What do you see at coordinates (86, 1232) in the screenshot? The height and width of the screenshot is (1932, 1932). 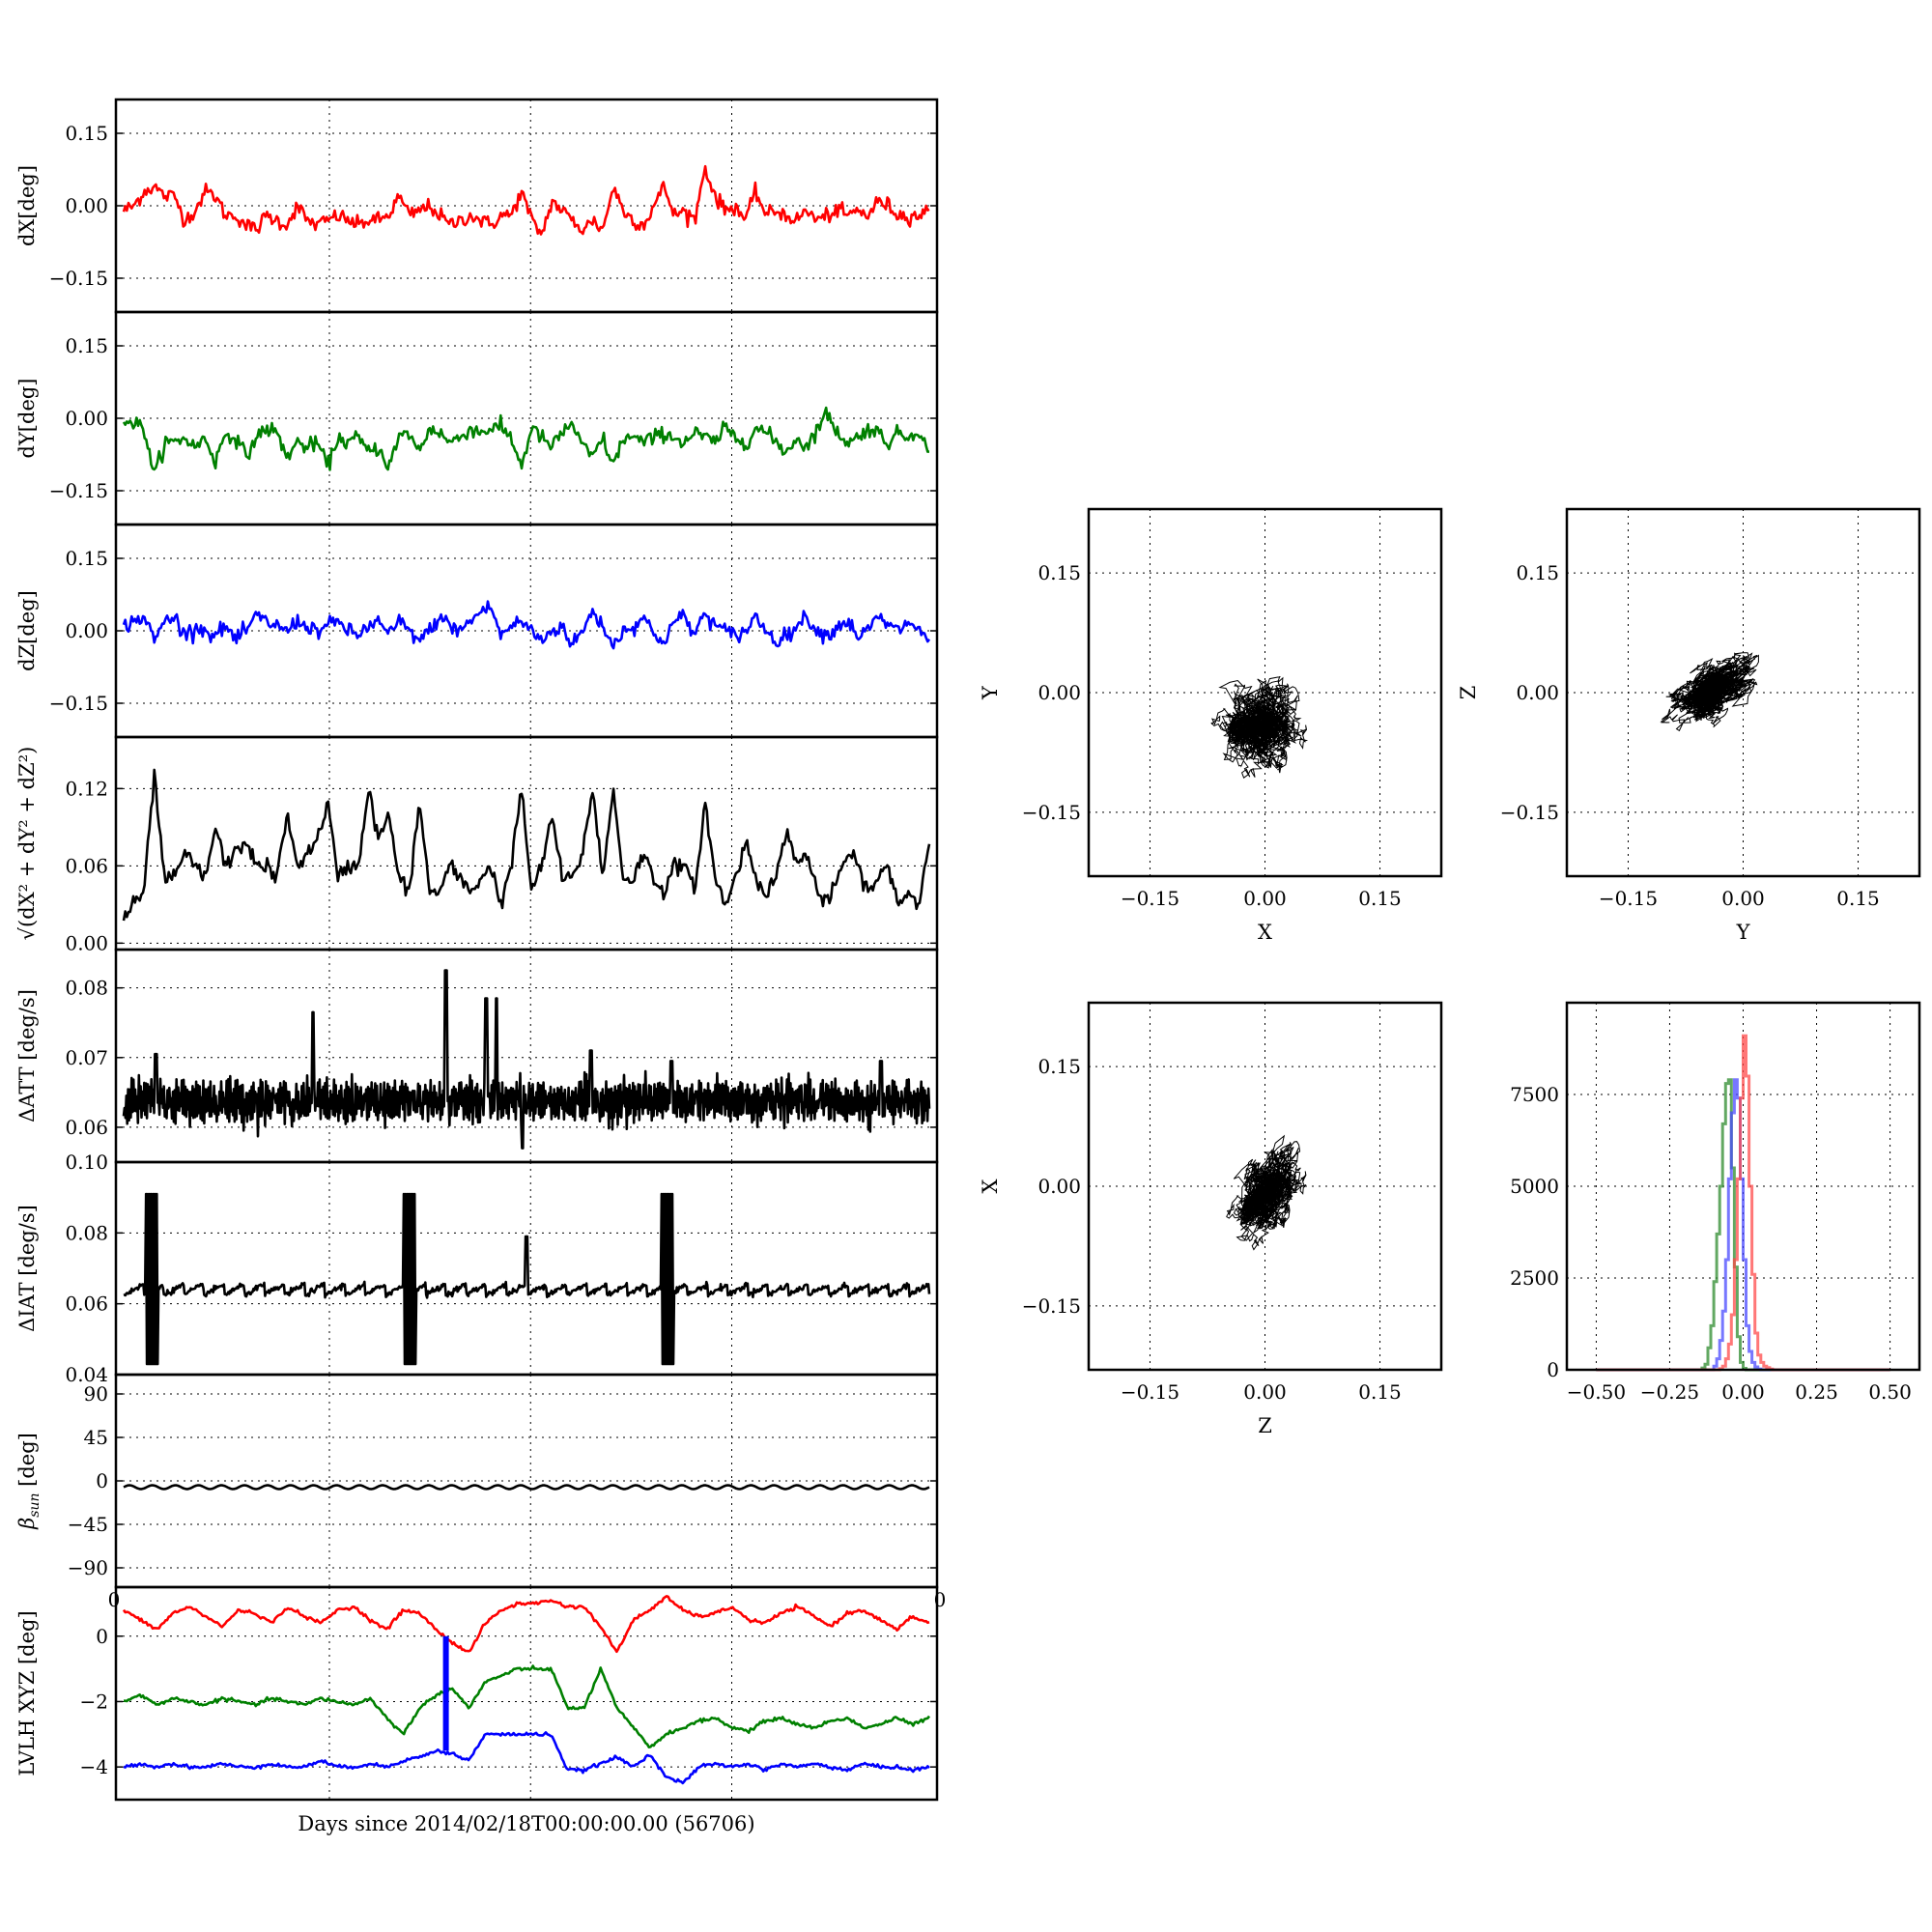 I see `ytick-label: 0.08` at bounding box center [86, 1232].